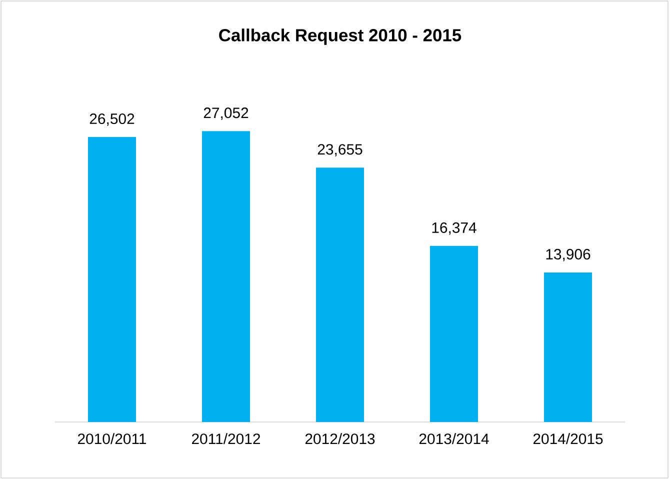 The width and height of the screenshot is (670, 479). I want to click on x-tick-label: 2011/2012, so click(226, 438).